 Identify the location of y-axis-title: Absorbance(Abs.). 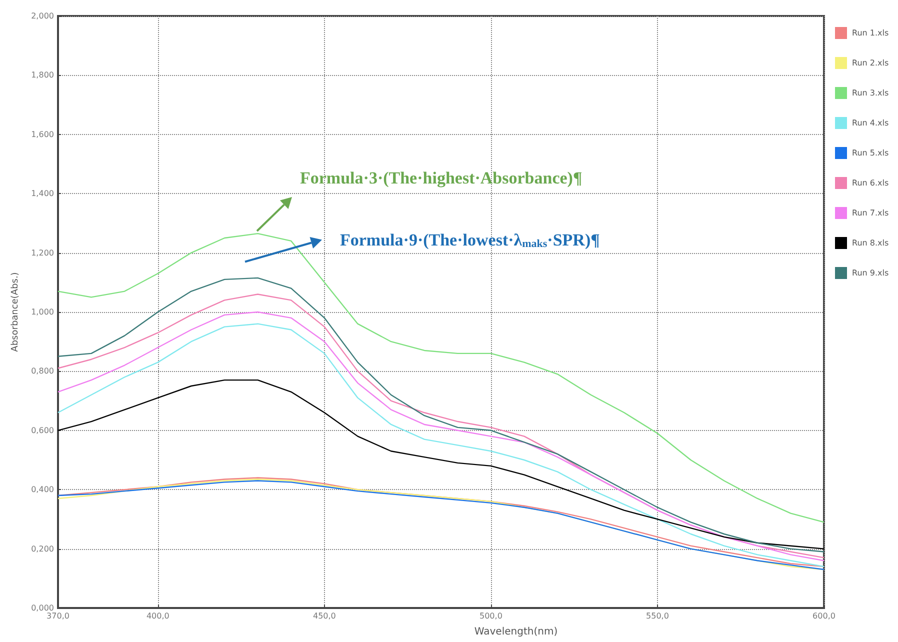
(15, 312).